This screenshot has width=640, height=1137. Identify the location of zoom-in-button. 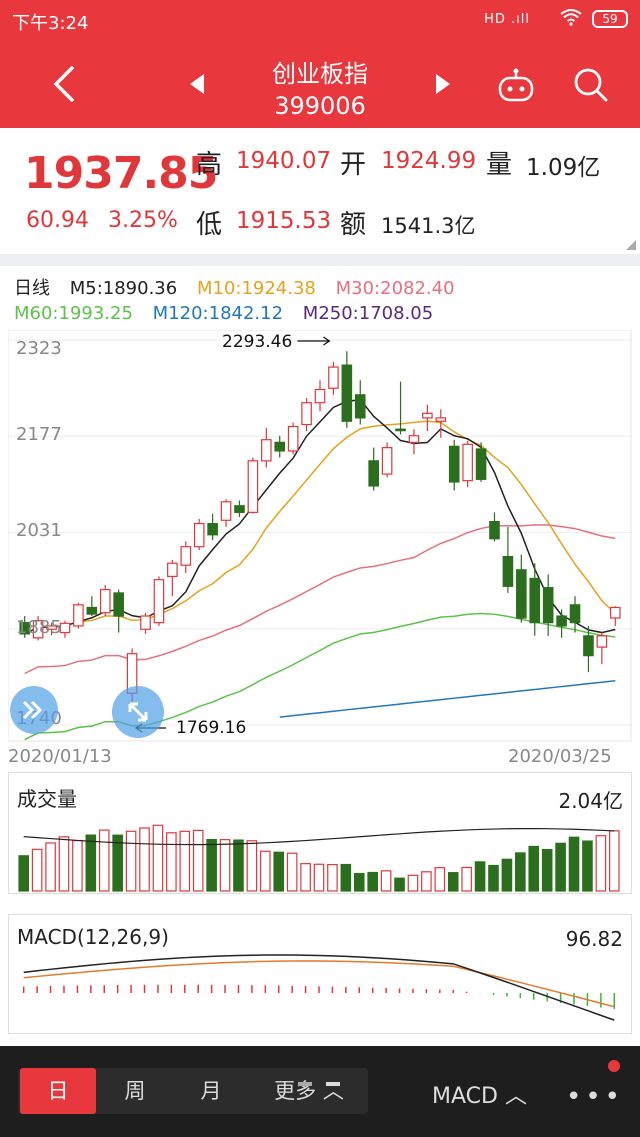
(138, 712).